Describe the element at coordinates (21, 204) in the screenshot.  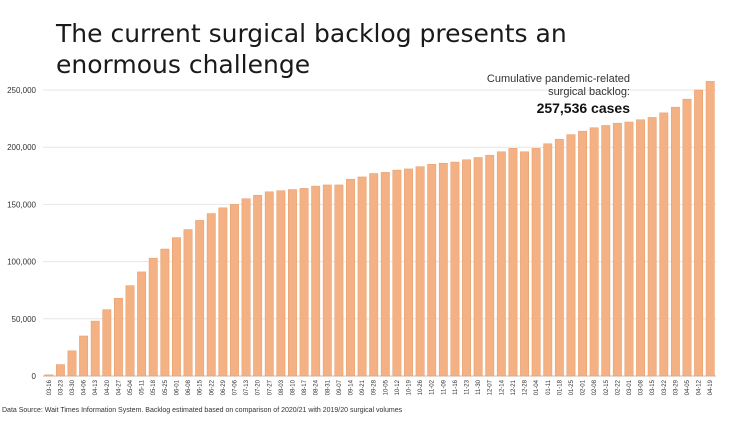
I see `y-tick-label: 150,000` at that location.